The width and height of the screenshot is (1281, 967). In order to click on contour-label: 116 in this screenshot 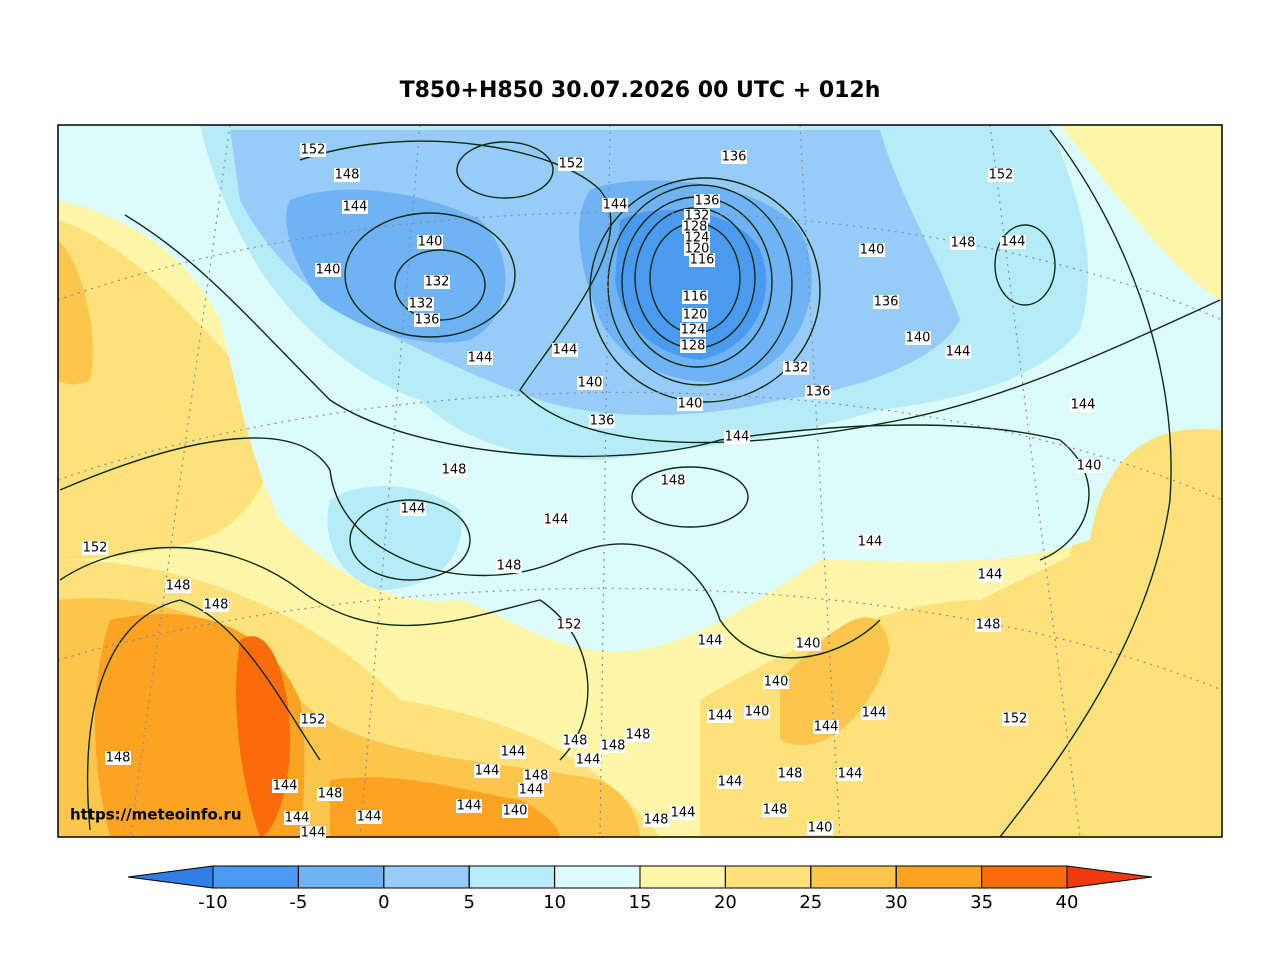, I will do `click(702, 260)`.